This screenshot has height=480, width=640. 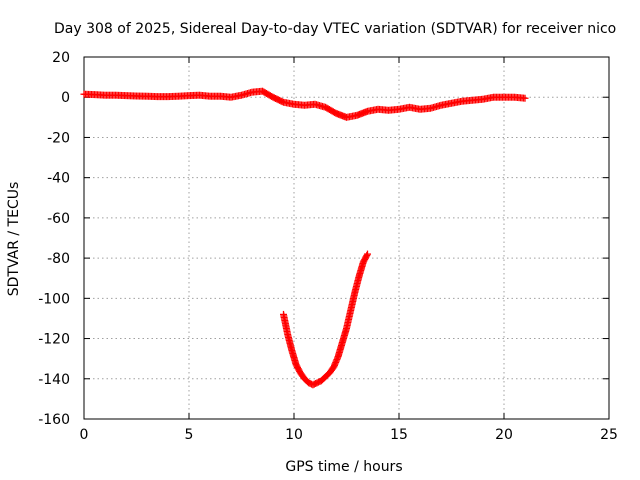 What do you see at coordinates (343, 467) in the screenshot?
I see `x-axis-label: GPS time / hours` at bounding box center [343, 467].